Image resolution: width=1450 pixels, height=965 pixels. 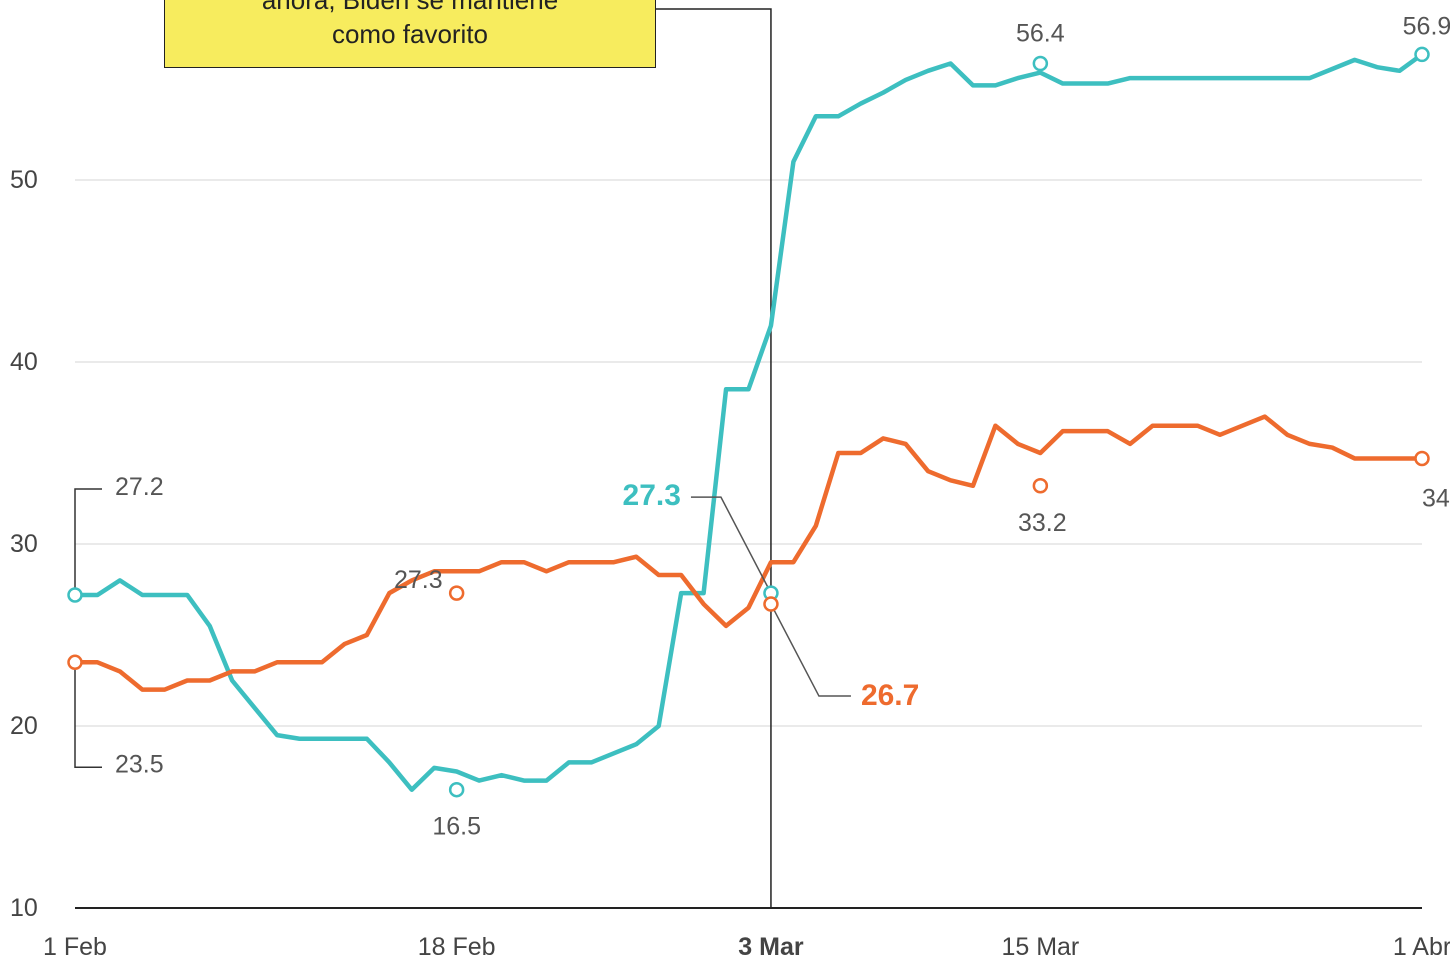 I want to click on x-tick-label: 3 Mar, so click(x=771, y=947).